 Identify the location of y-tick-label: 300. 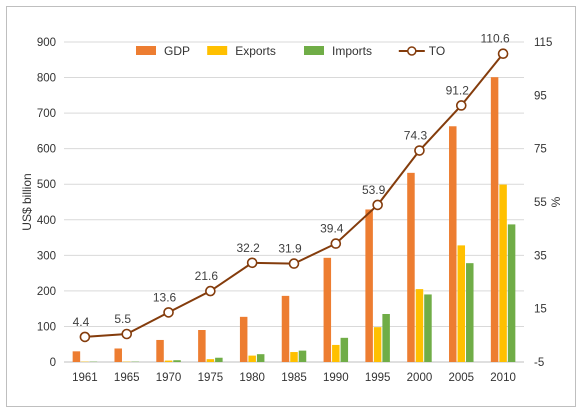
(46, 256).